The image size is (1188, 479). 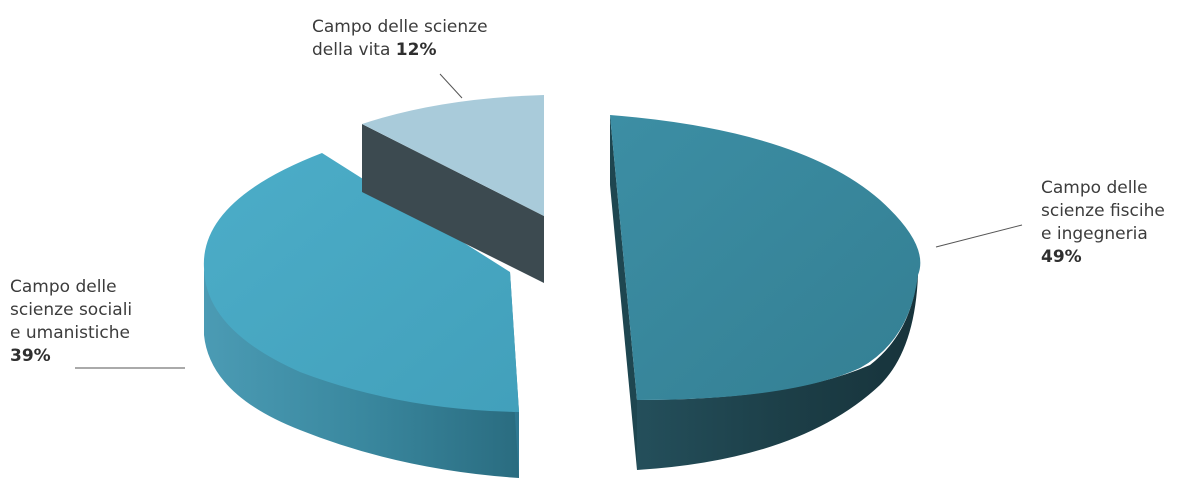 What do you see at coordinates (374, 50) in the screenshot?
I see `label-life-sciences-line-2: della vita 12%` at bounding box center [374, 50].